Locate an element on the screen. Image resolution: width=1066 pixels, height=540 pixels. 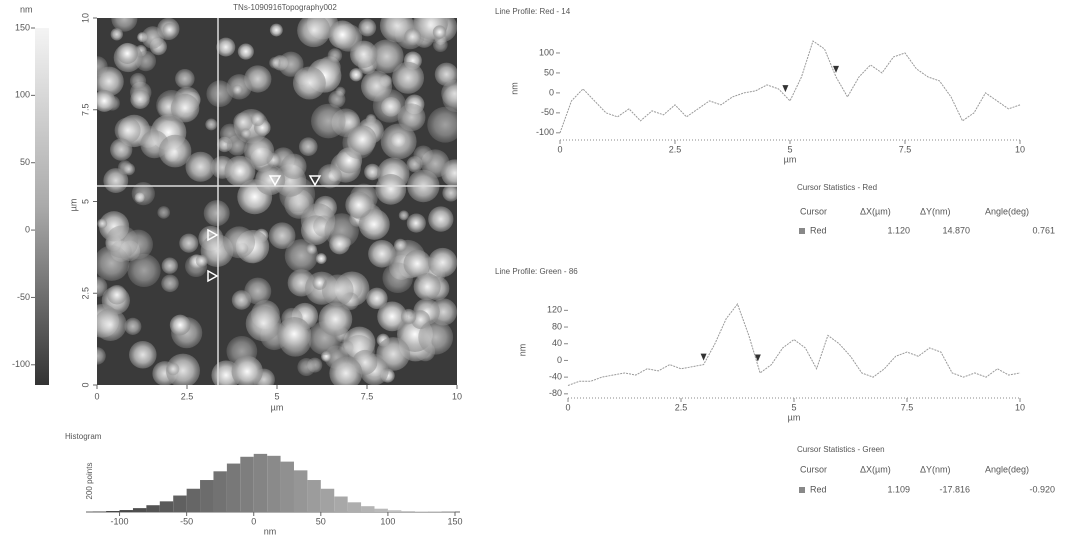
stats-header: ΔX(µm) is located at coordinates (875, 211).